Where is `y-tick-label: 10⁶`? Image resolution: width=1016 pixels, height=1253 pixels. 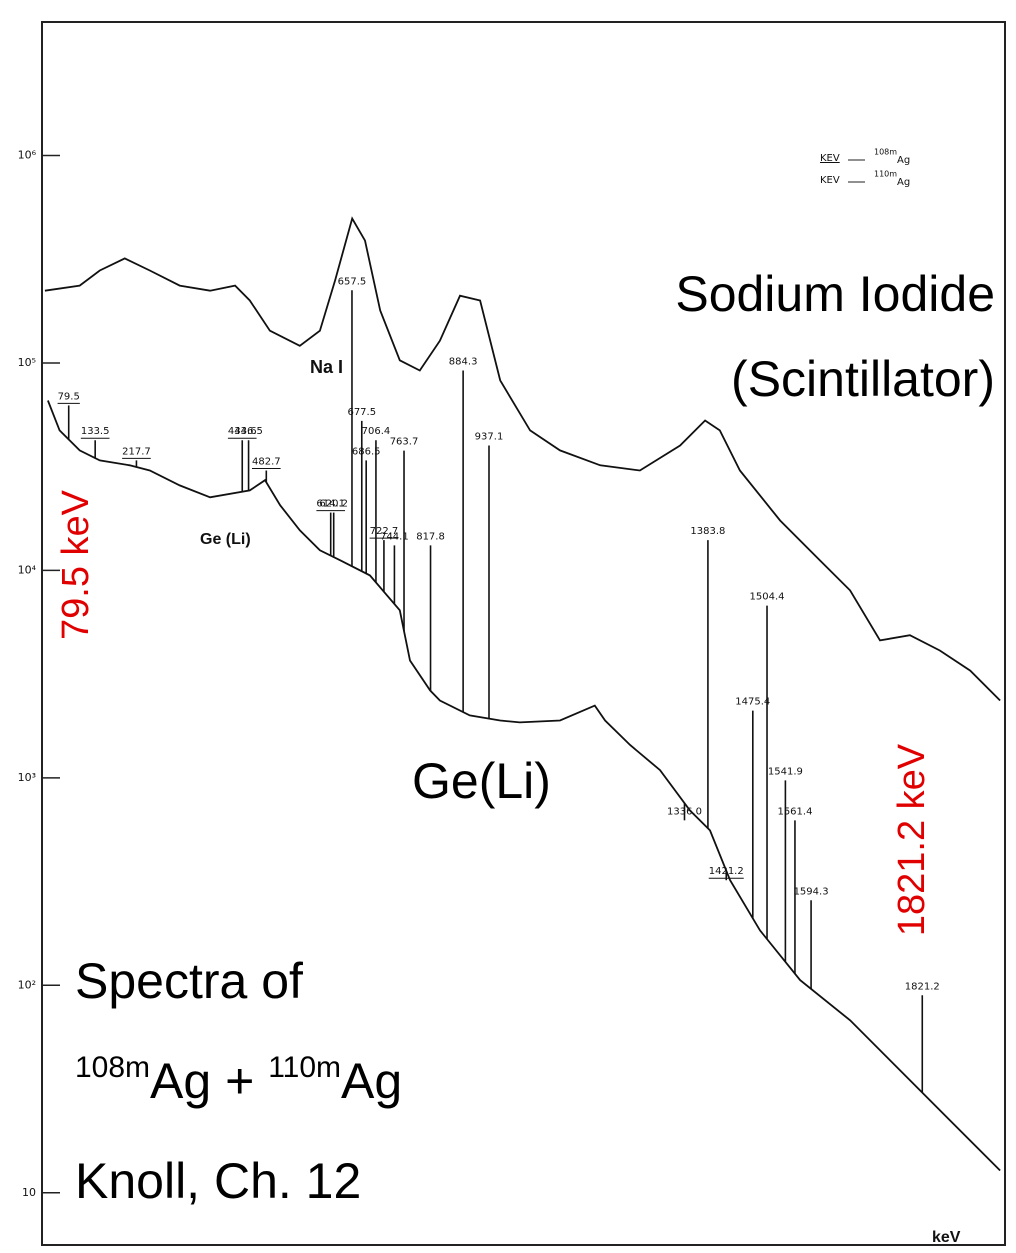 y-tick-label: 10⁶ is located at coordinates (27, 154).